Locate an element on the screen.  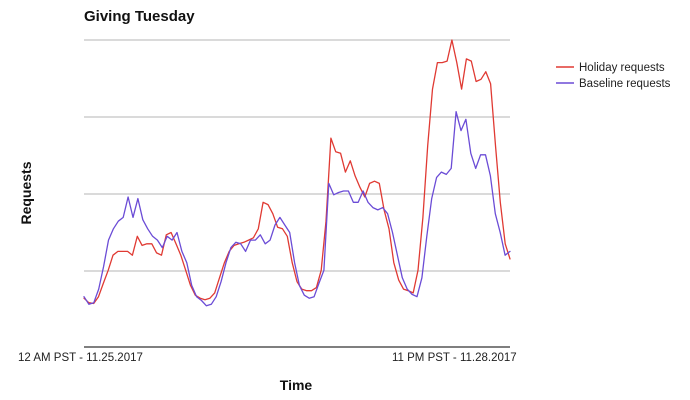
x-tick-label-end: 11 PM PST - 11.28.2017 is located at coordinates (454, 358).